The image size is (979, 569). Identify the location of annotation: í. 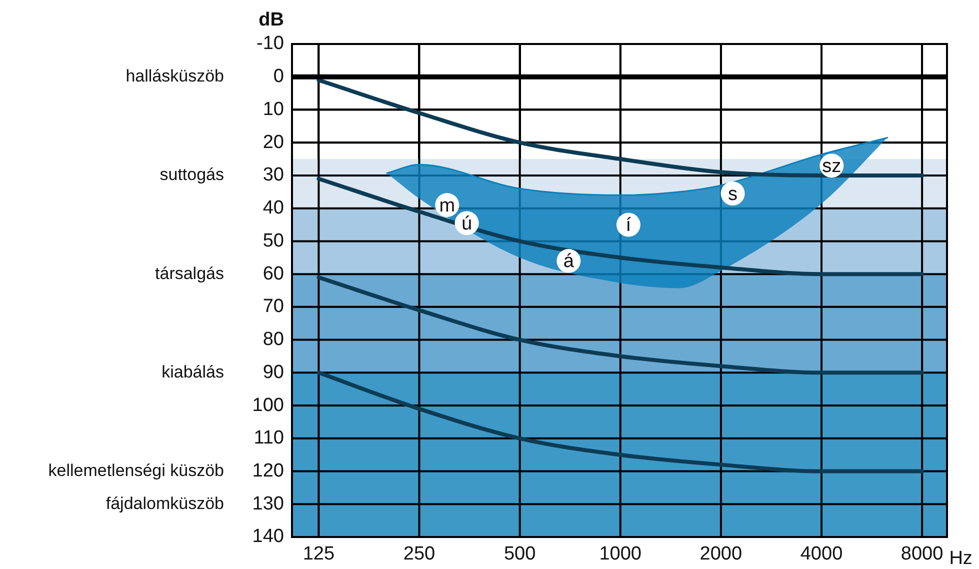
(629, 225).